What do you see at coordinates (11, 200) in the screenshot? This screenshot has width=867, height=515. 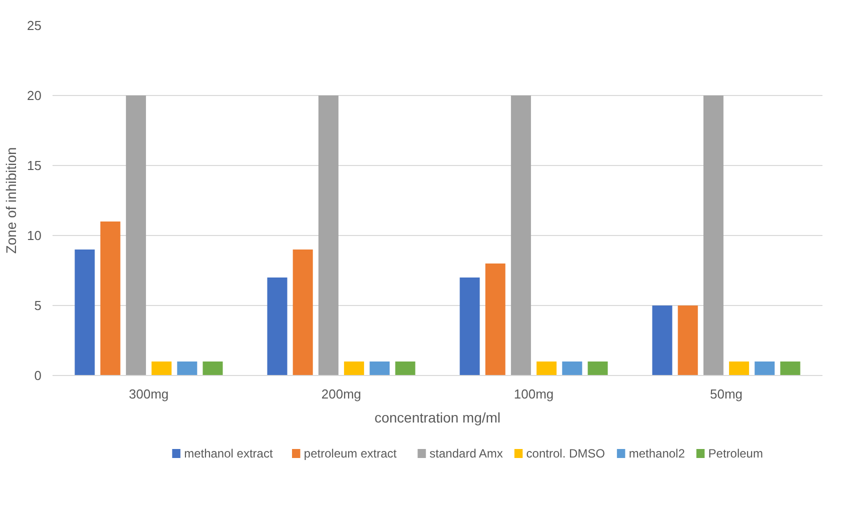 I see `y-axis-title: Zone of inhibition` at bounding box center [11, 200].